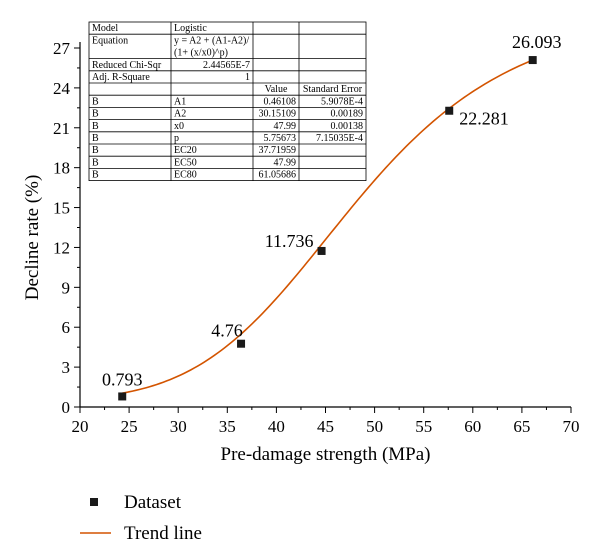  I want to click on legend-dataset-marker, so click(94, 502).